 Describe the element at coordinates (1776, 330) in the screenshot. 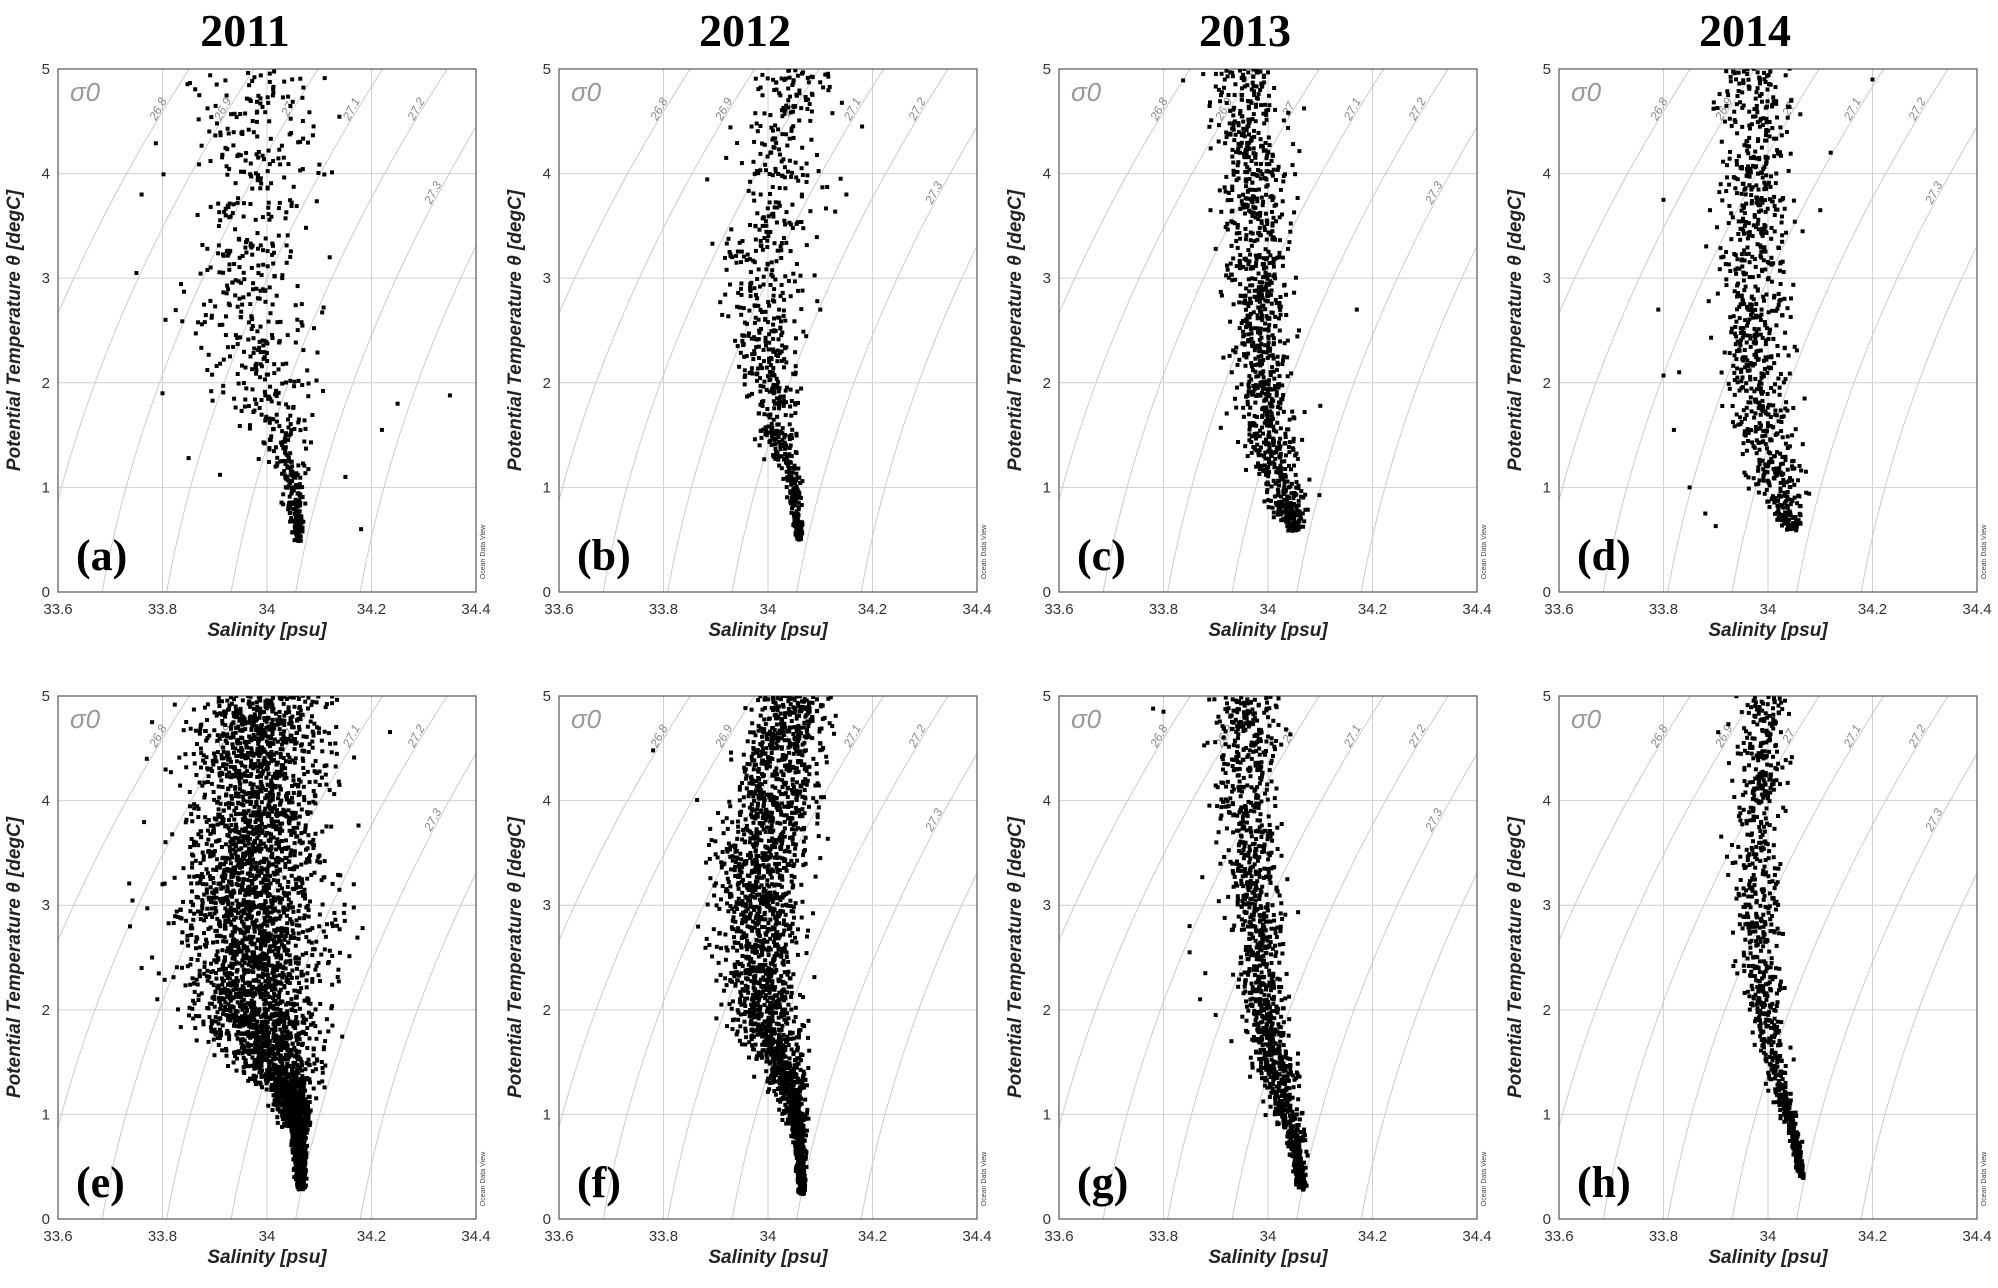

I see `isopycnal-27.1` at that location.